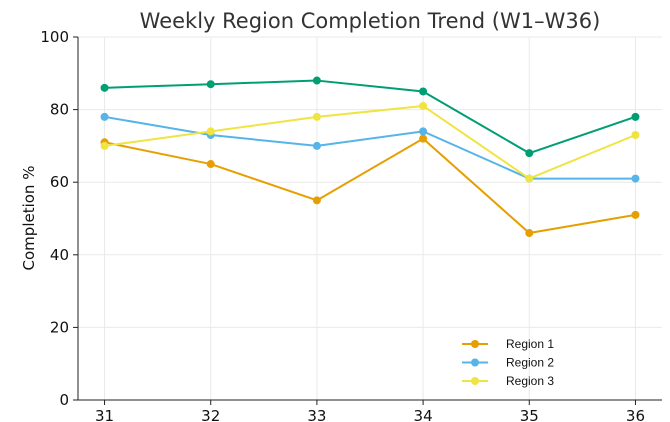  I want to click on legend: Region 1 Region 2 Region 3, so click(508, 362).